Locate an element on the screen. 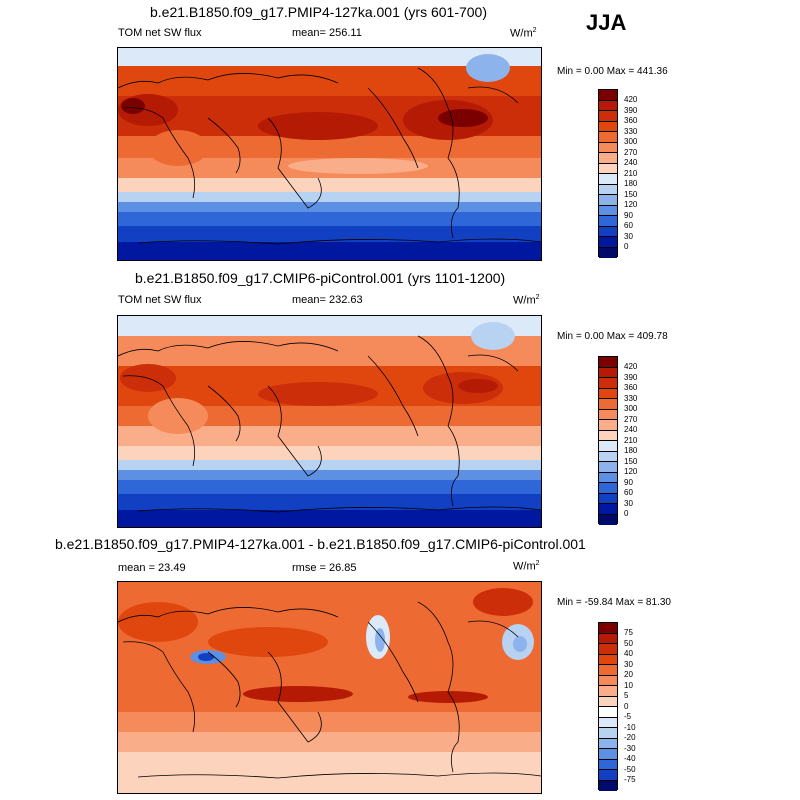 The image size is (800, 800). panel2-cb-label: 120 is located at coordinates (631, 471).